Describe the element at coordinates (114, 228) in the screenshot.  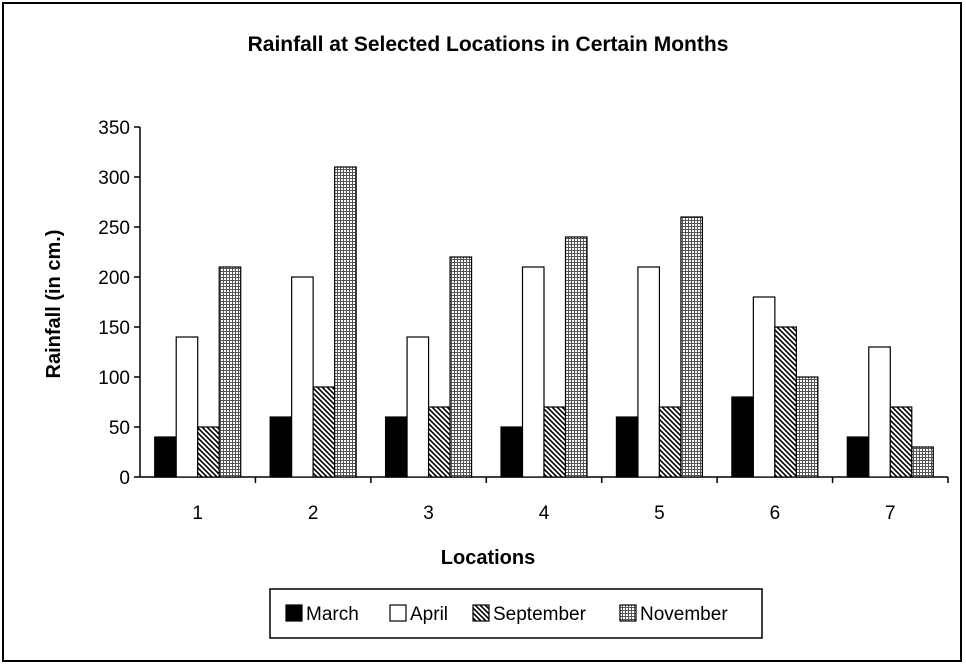
I see `y-tick-label: 250` at that location.